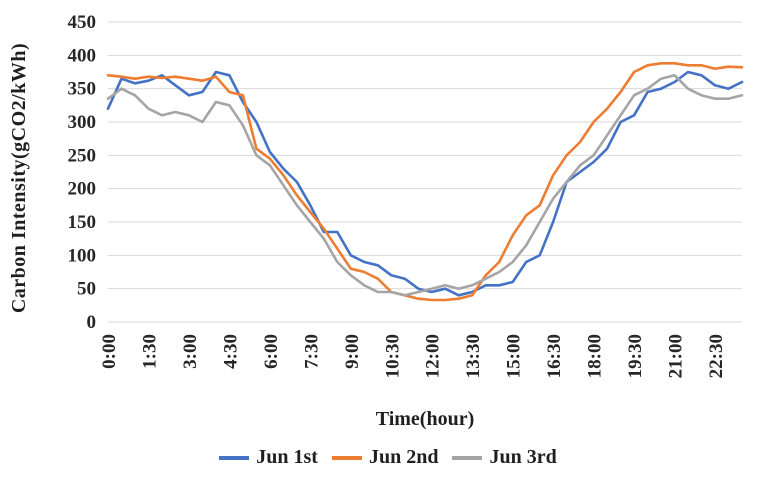  I want to click on svg-text: 19:30, so click(635, 356).